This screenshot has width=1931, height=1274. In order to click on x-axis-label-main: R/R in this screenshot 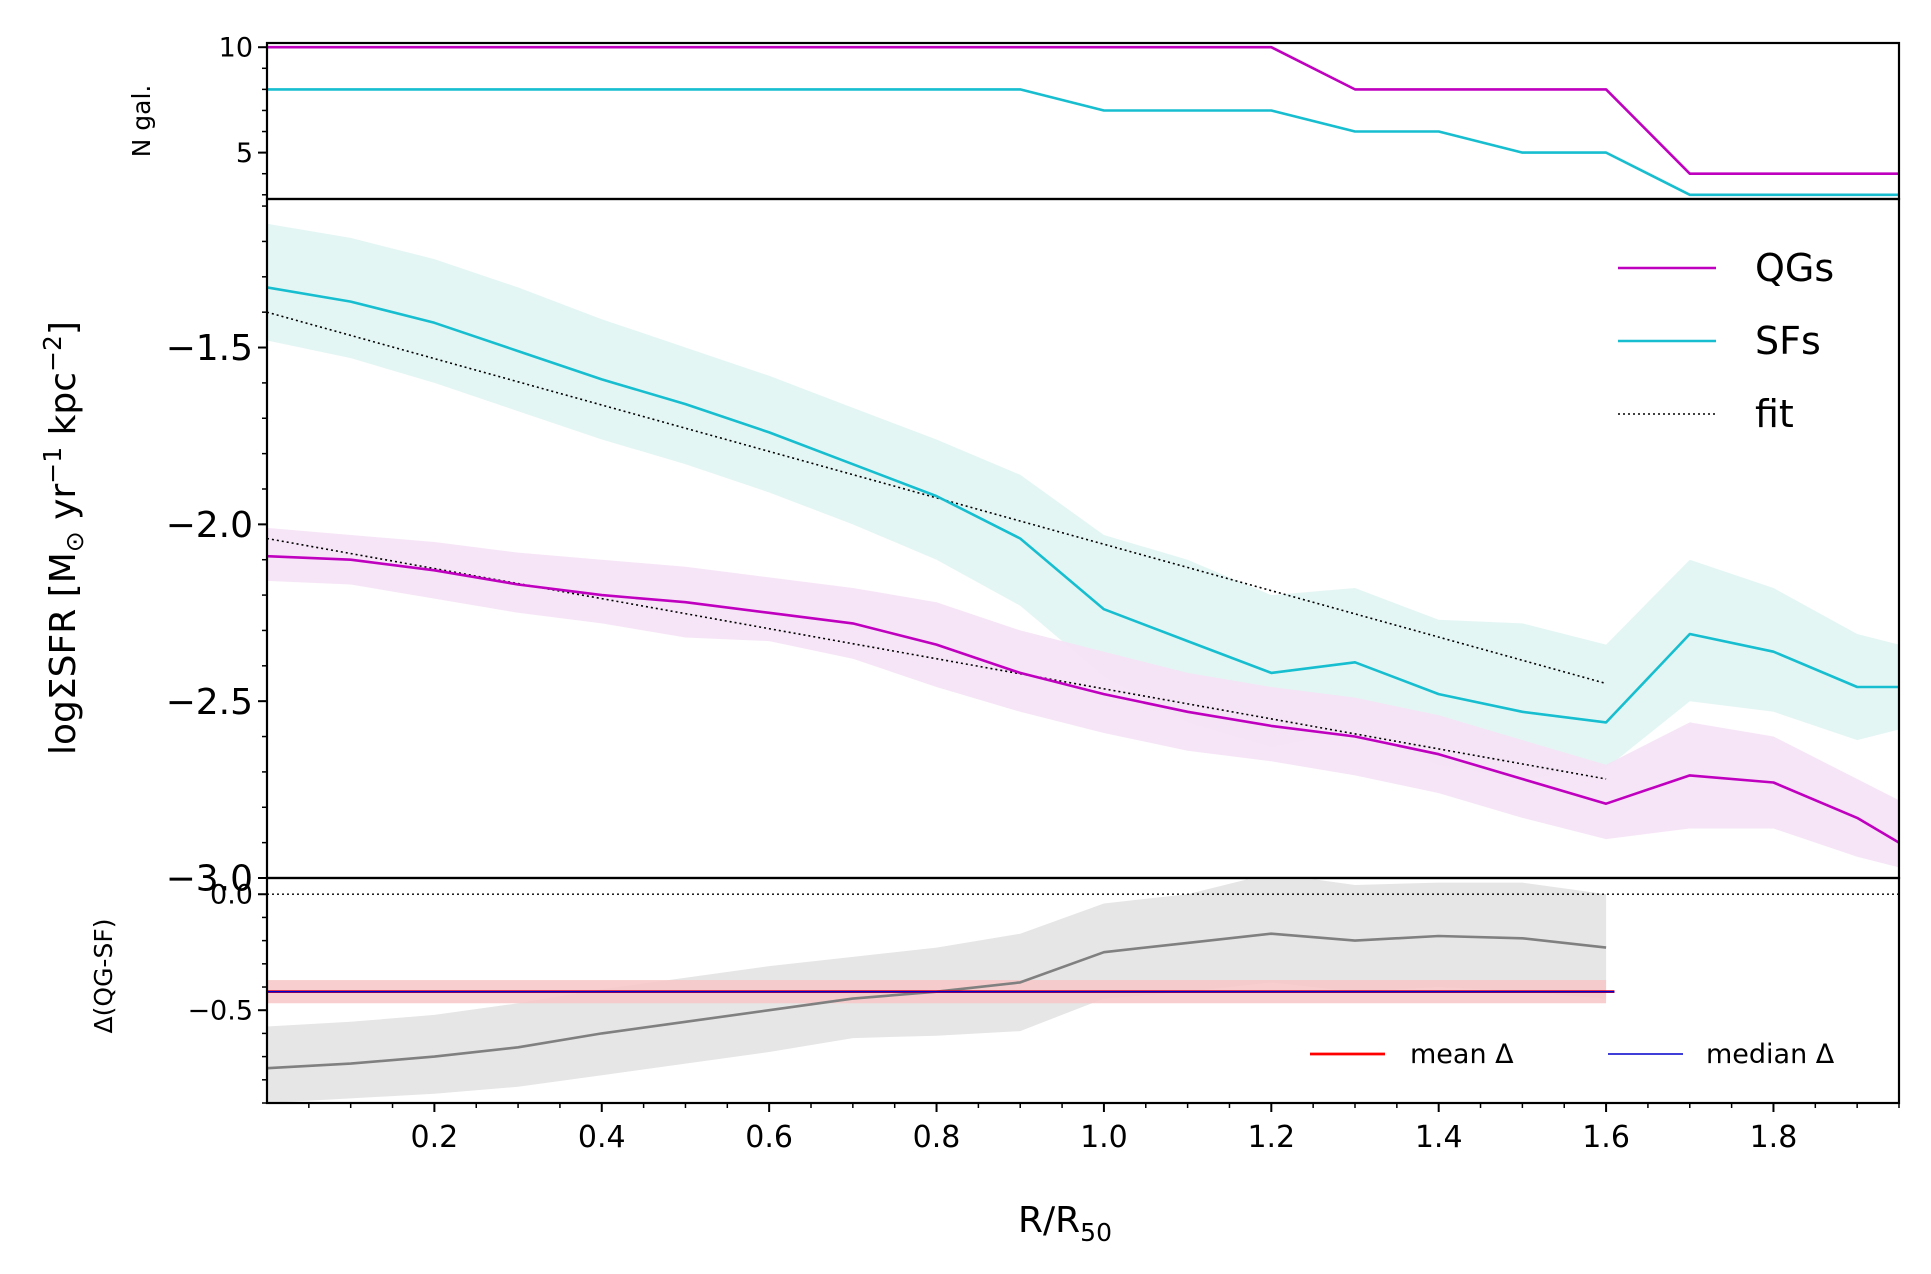, I will do `click(1049, 1220)`.